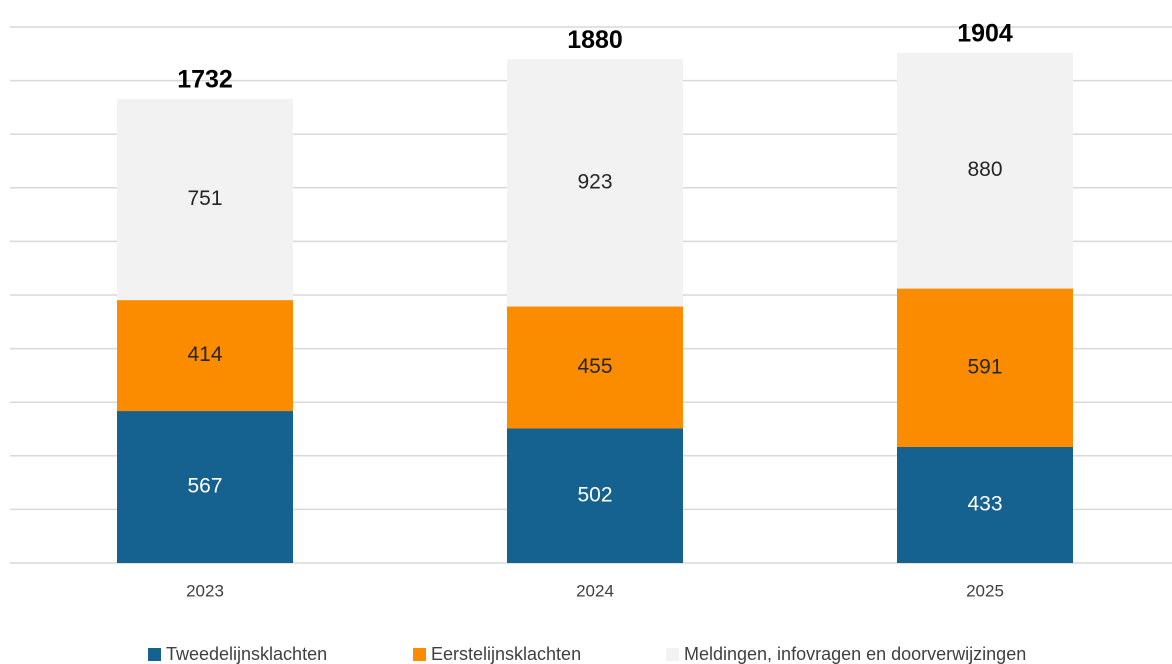 Image resolution: width=1172 pixels, height=664 pixels. I want to click on data-label: 591, so click(984, 366).